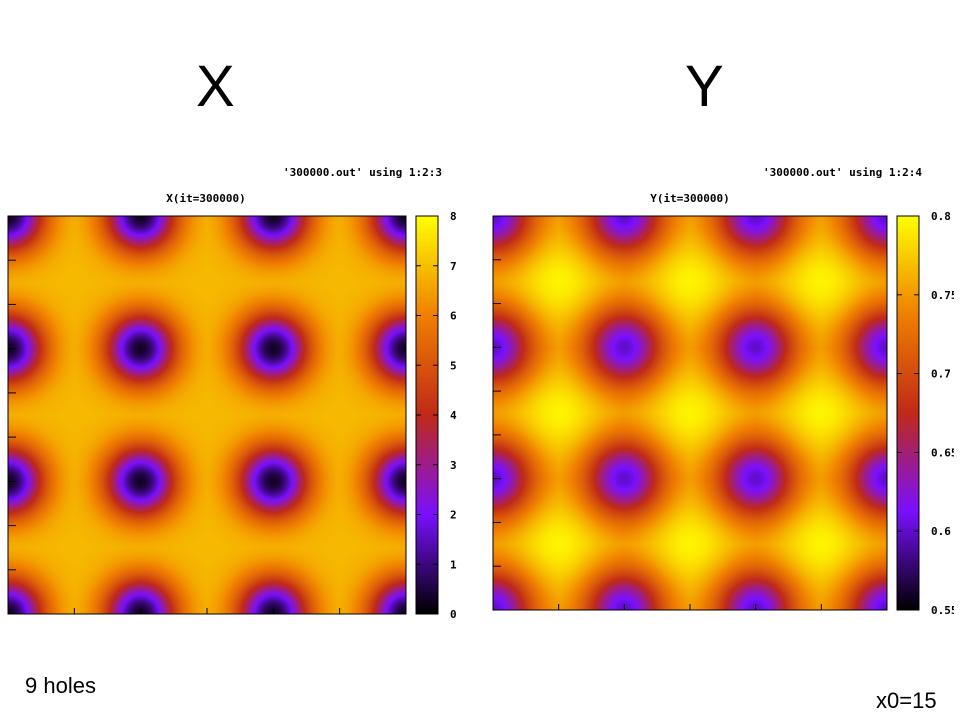  What do you see at coordinates (453, 614) in the screenshot?
I see `x-cbar-tick-label: 0` at bounding box center [453, 614].